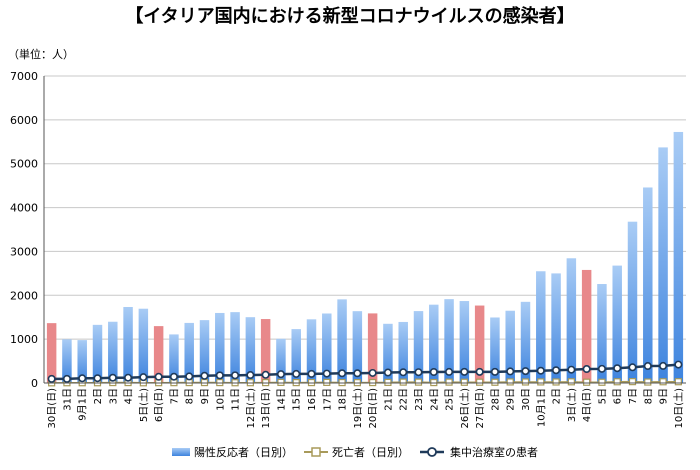 This screenshot has height=470, width=700. What do you see at coordinates (67, 399) in the screenshot?
I see `x-tick-label: 31日` at bounding box center [67, 399].